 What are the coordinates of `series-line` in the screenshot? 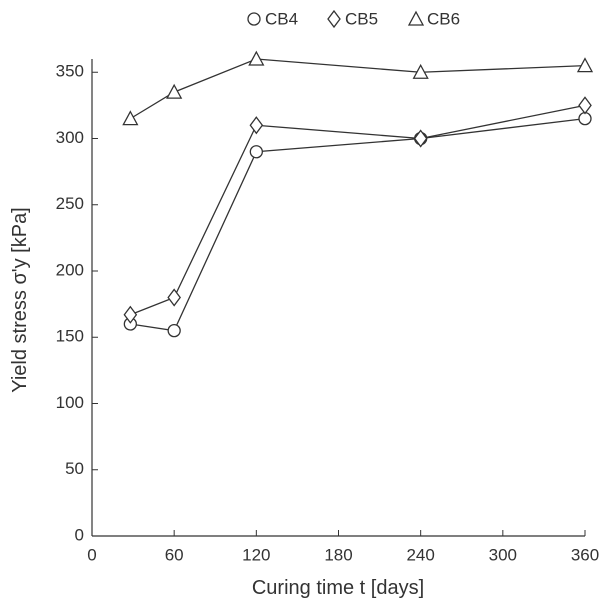 It's located at (358, 89).